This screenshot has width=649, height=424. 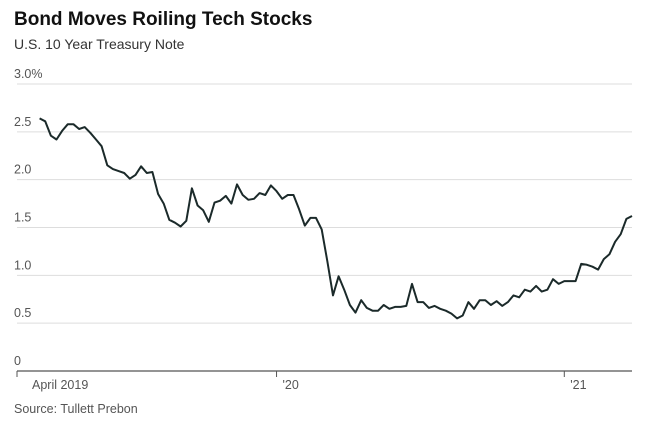 I want to click on y-tick-label: 3.0%, so click(x=28, y=74).